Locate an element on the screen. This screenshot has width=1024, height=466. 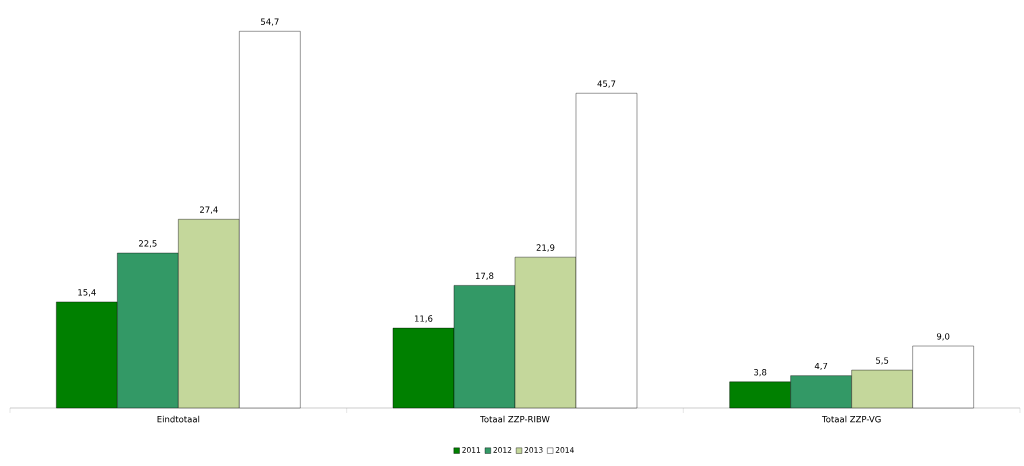
data-label: 27,4 is located at coordinates (209, 210).